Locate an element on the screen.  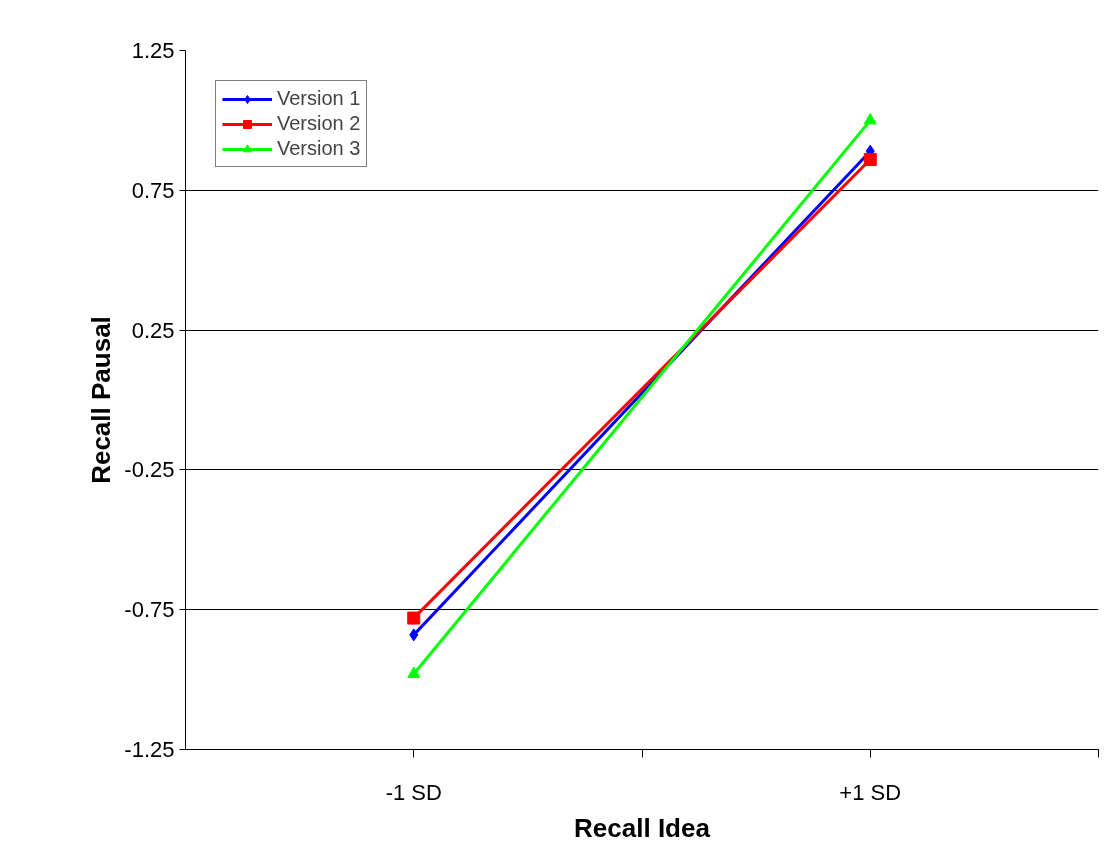
legend-label: Version 3 is located at coordinates (319, 148).